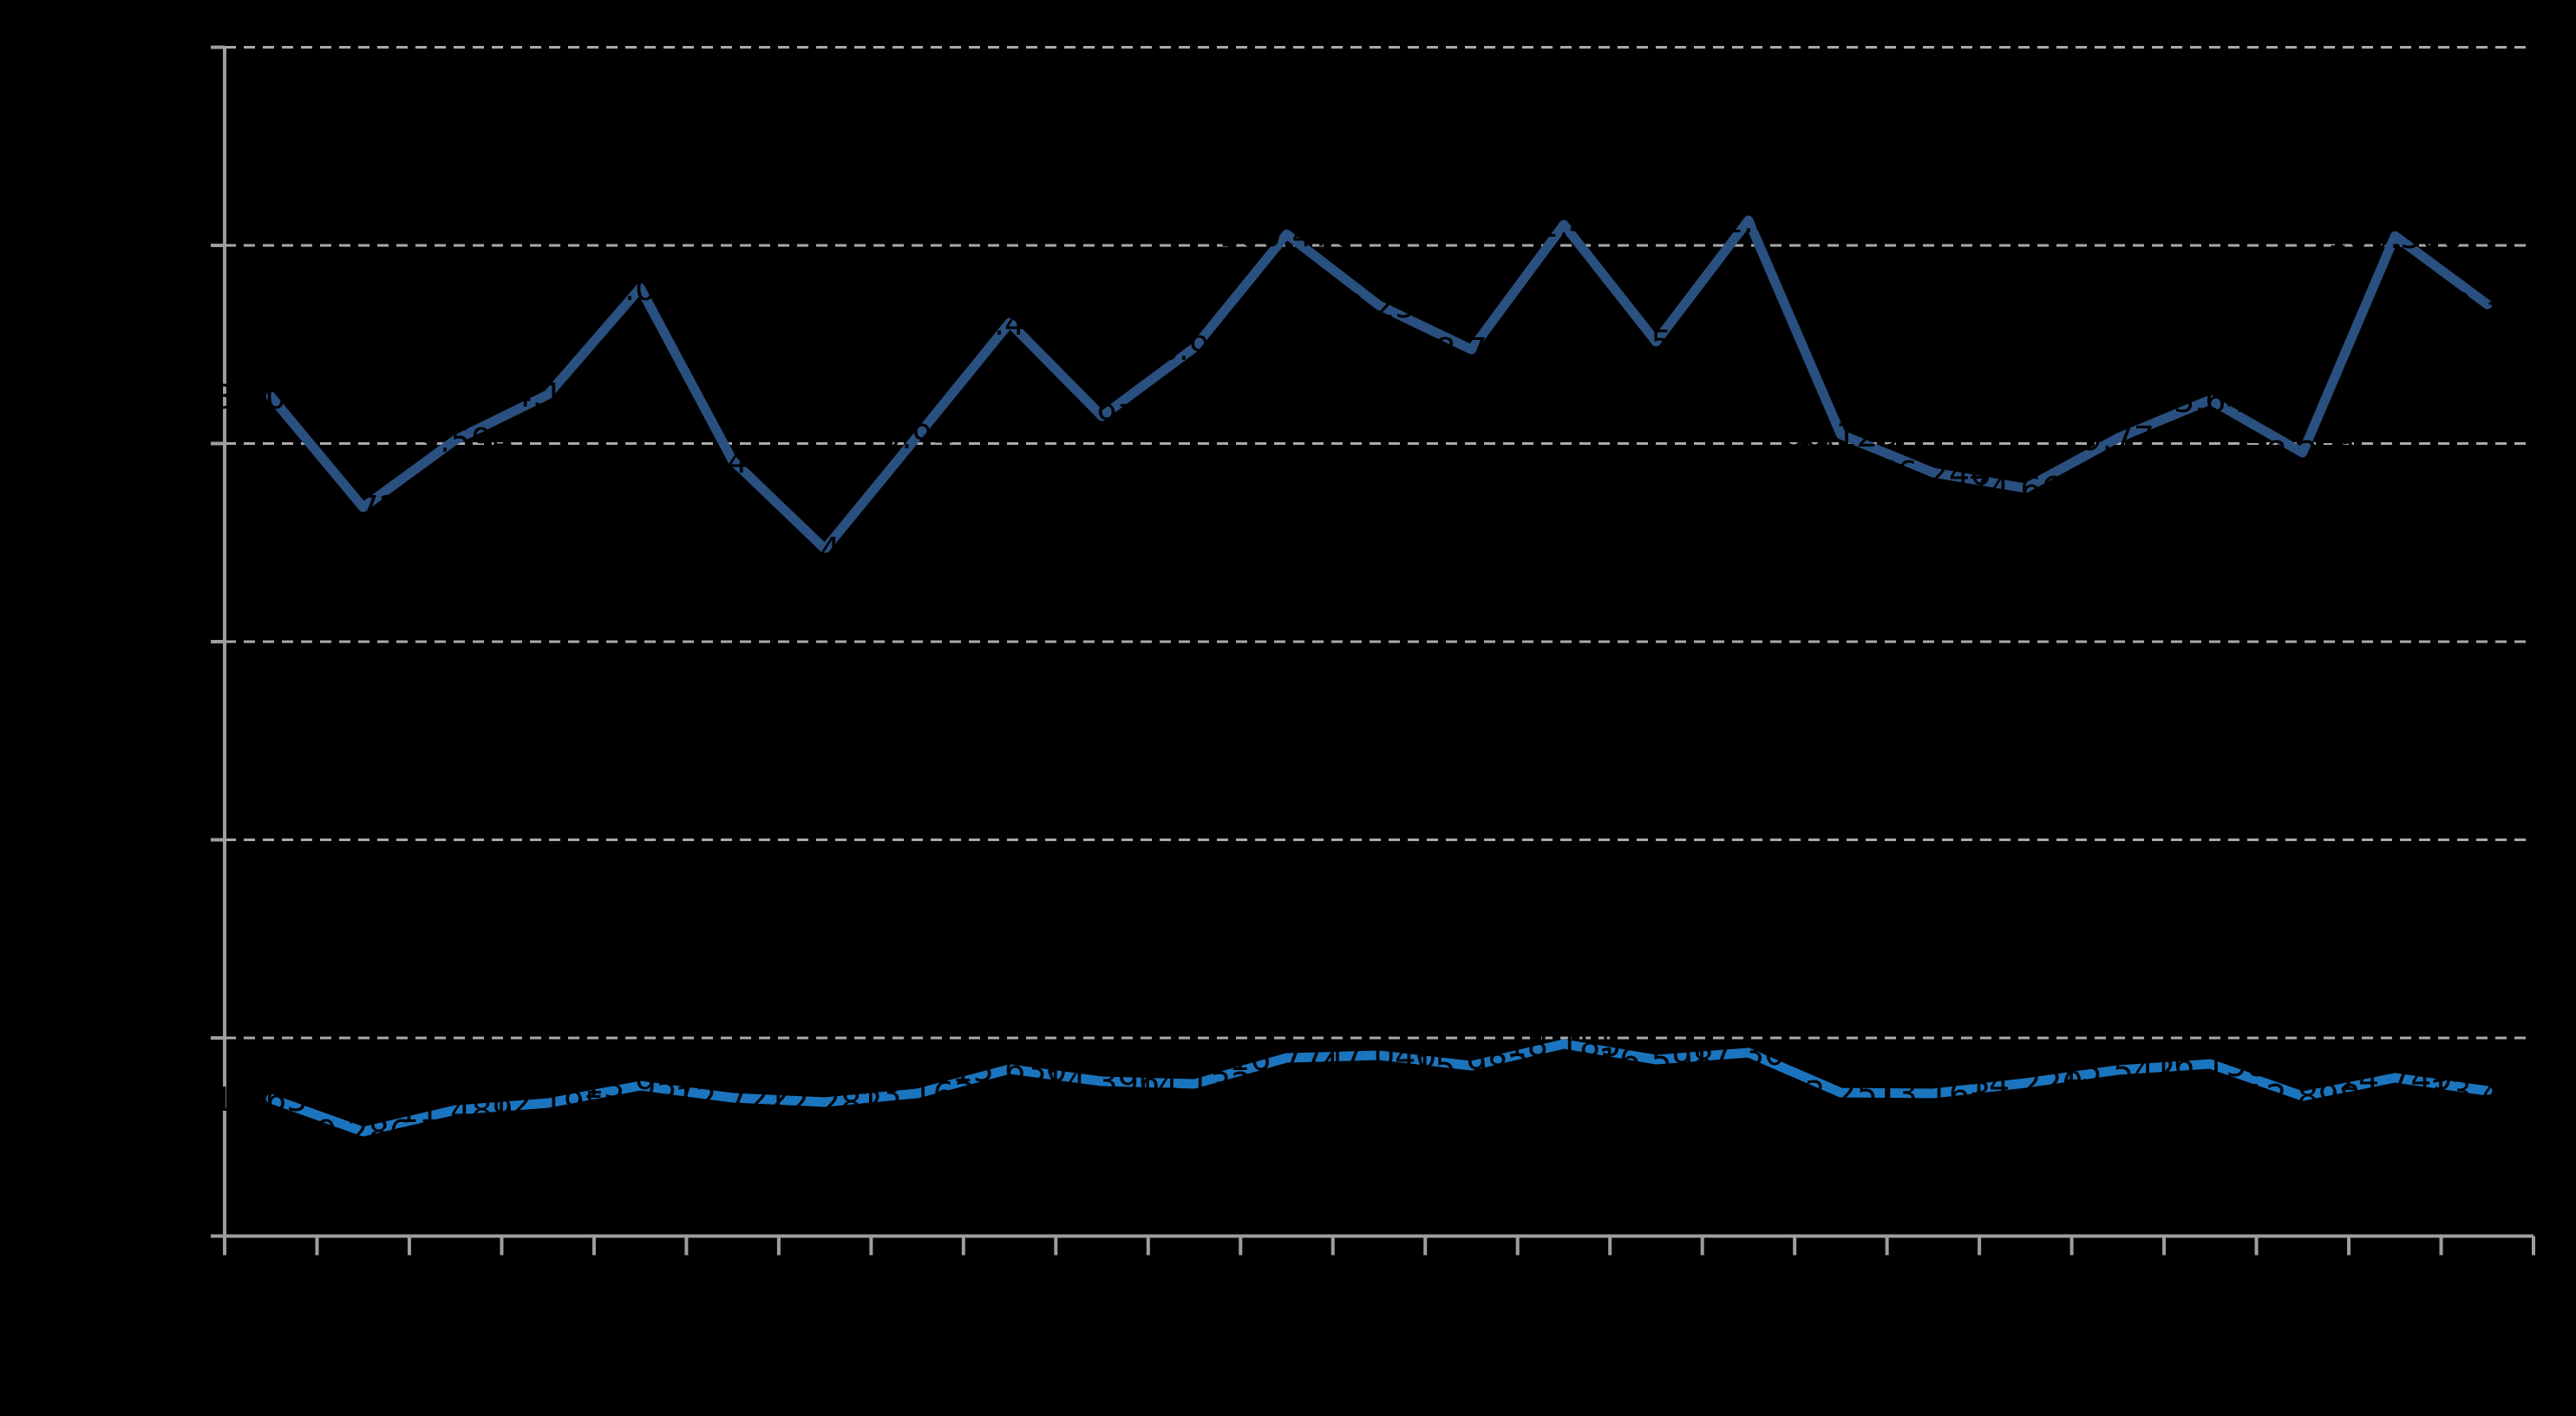 This screenshot has height=1416, width=2576. I want to click on light-line-label: 15.542, so click(2117, 1071).